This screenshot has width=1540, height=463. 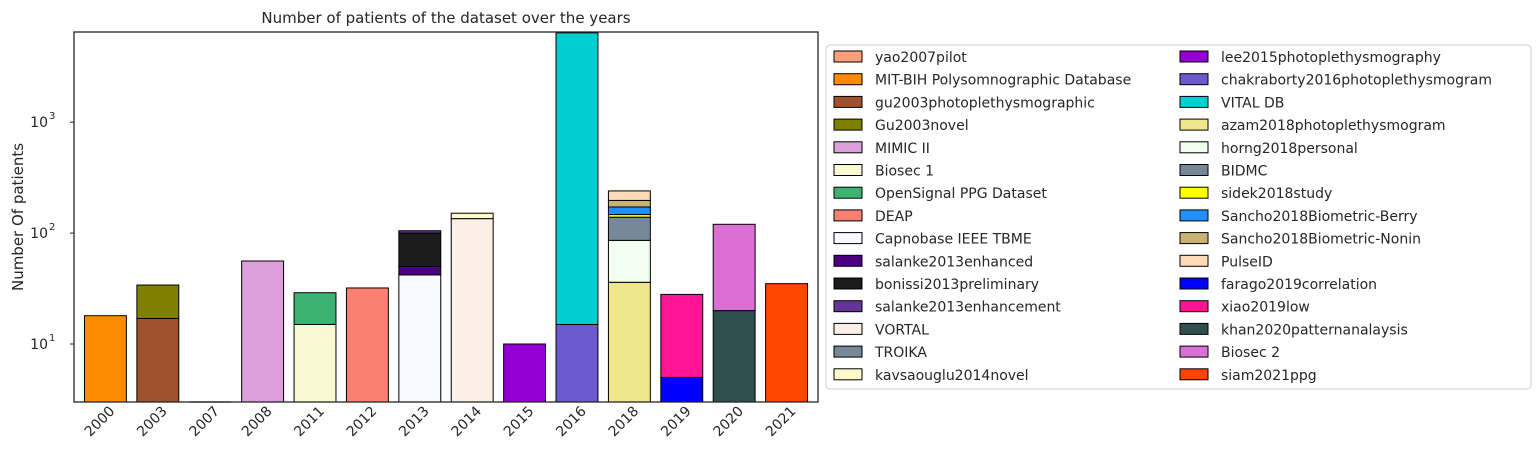 I want to click on x-tick-label: 2007, so click(x=205, y=422).